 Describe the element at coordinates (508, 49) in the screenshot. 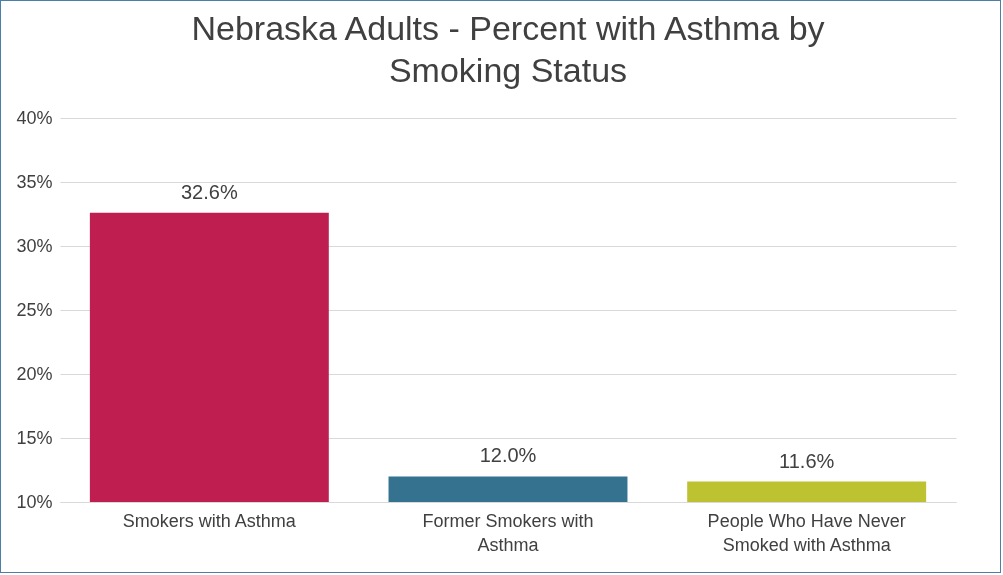

I see `chart-title: Nebraska Adults - Percent with Asthma by Smoking Status` at that location.